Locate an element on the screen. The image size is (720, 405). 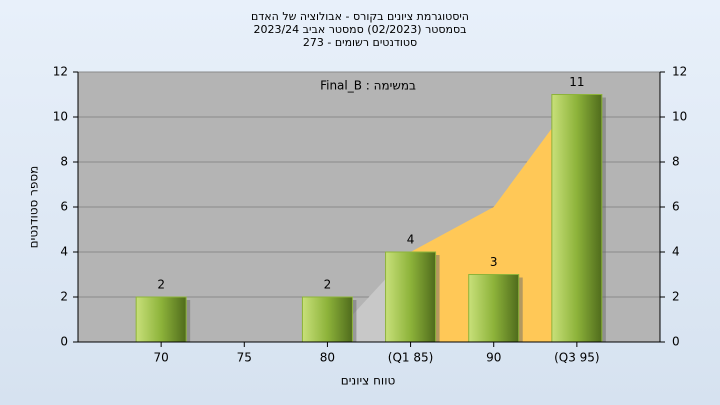
x-tick-label: 75 is located at coordinates (244, 358).